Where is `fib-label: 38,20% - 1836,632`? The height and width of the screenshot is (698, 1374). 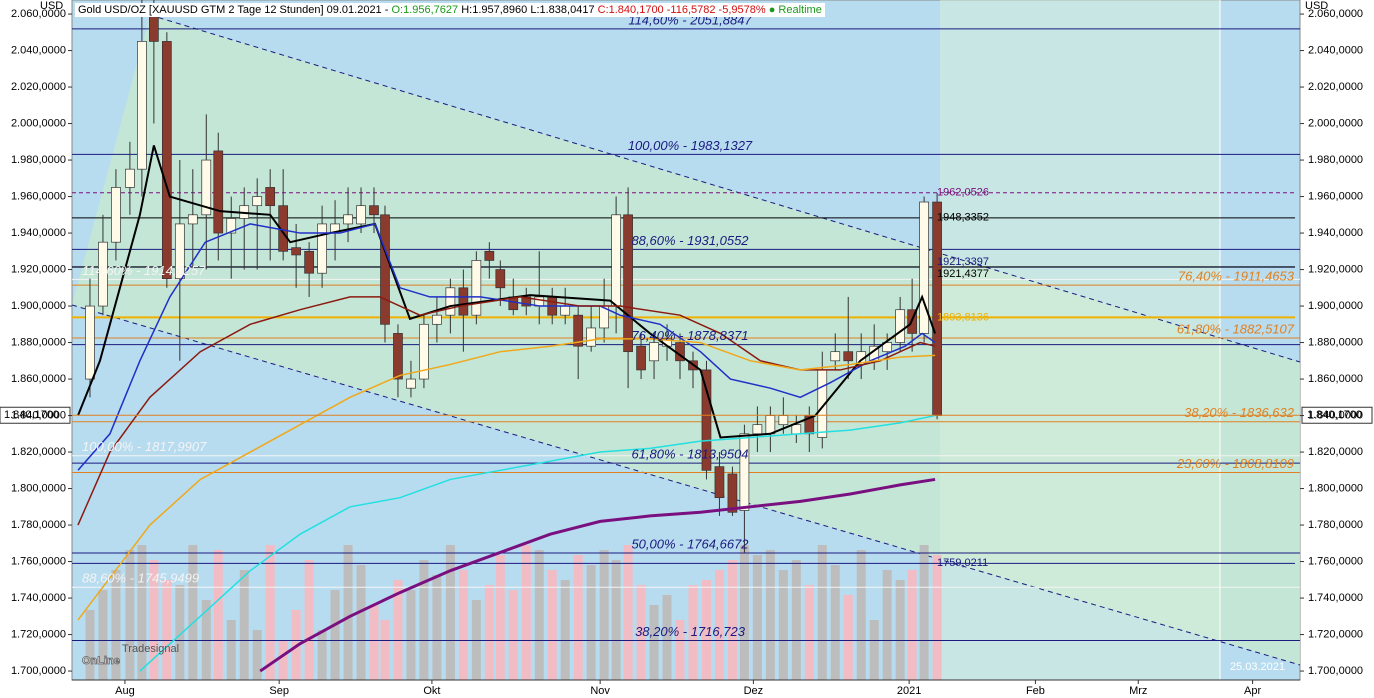
fib-label: 38,20% - 1836,632 is located at coordinates (1239, 412).